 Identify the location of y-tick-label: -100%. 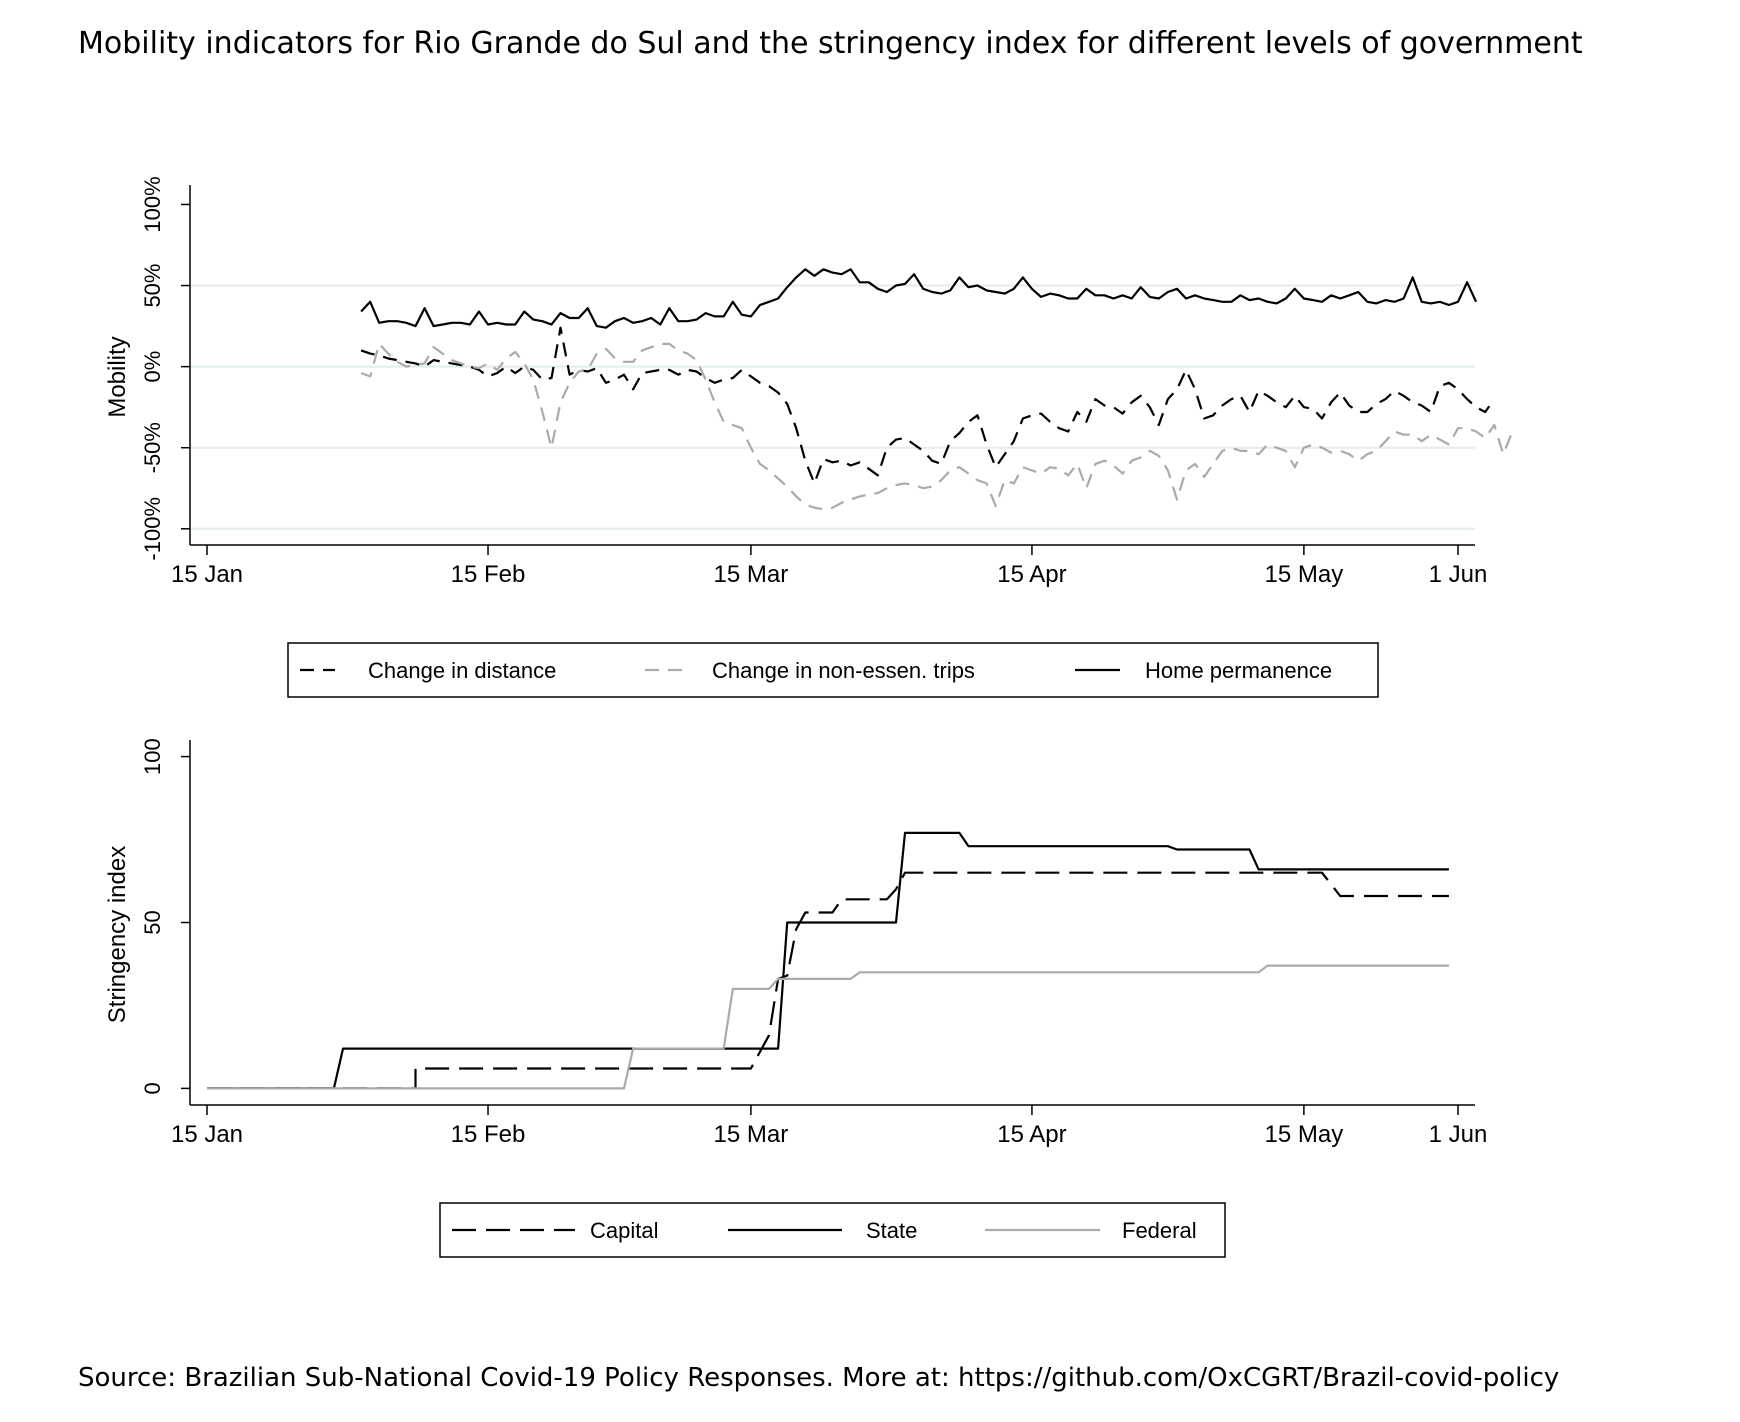
(152, 529).